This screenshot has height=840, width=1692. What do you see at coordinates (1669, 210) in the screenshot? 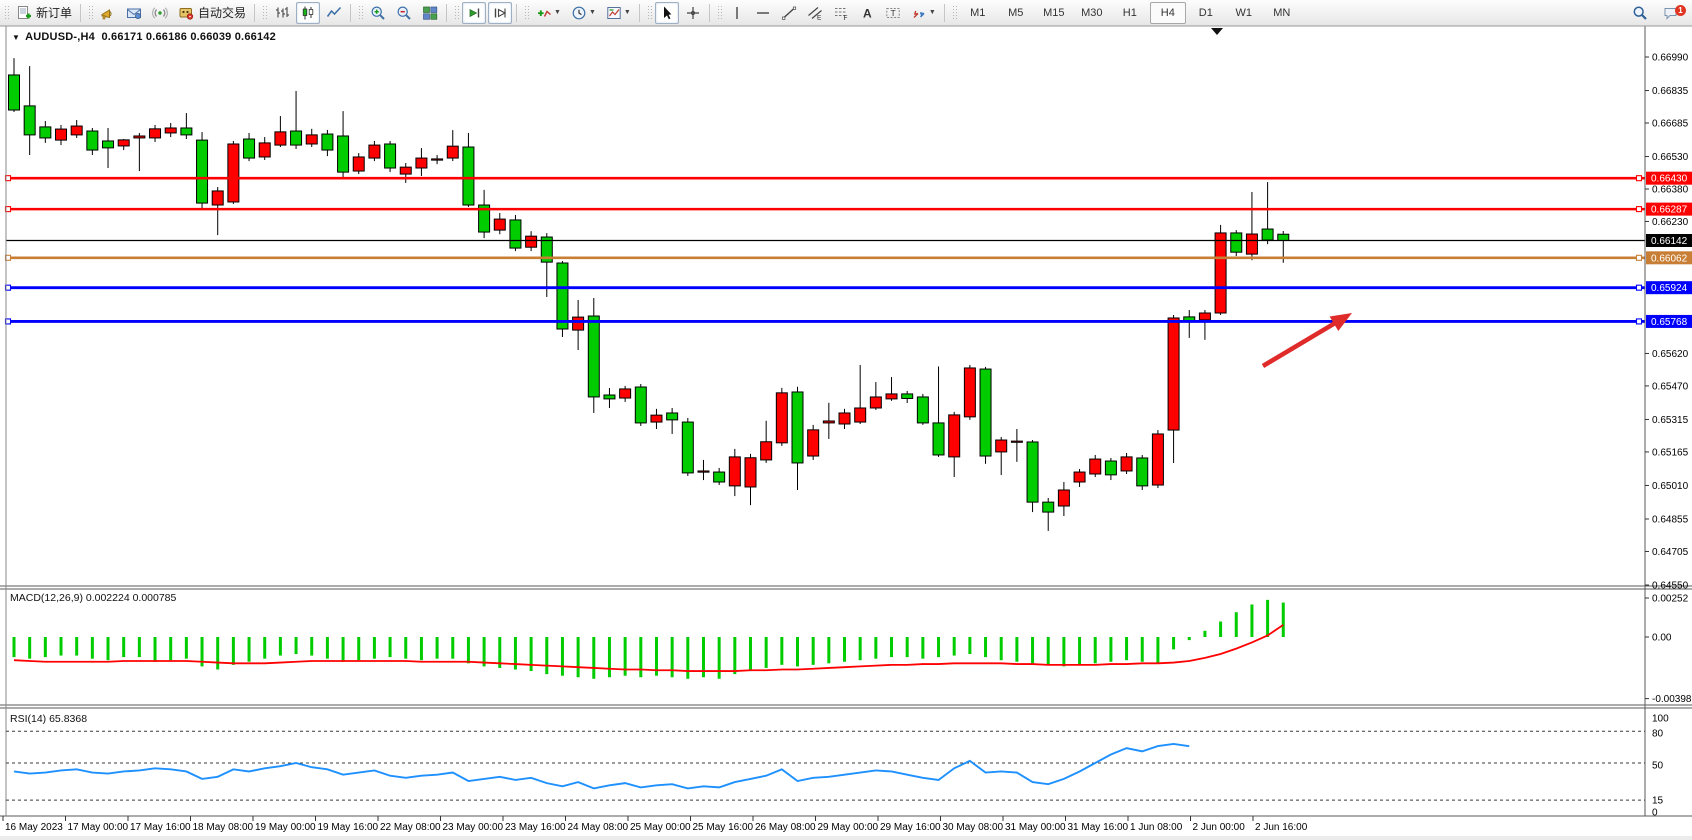
I see `svg-text: 0.66287` at bounding box center [1669, 210].